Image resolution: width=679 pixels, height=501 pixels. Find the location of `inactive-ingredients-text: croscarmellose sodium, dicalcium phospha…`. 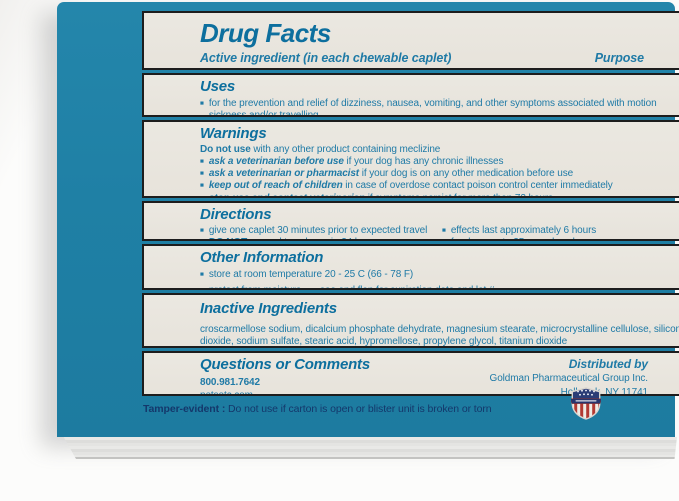

inactive-ingredients-text: croscarmellose sodium, dicalcium phospha… is located at coordinates (439, 335).